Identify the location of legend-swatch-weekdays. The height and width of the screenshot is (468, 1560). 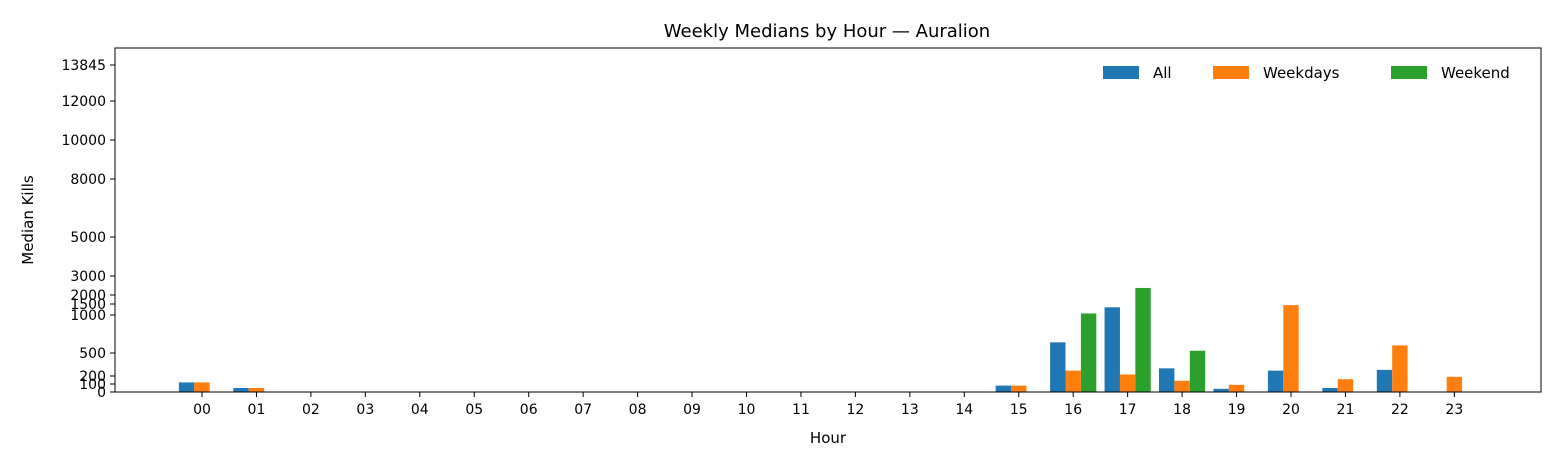
(1231, 72).